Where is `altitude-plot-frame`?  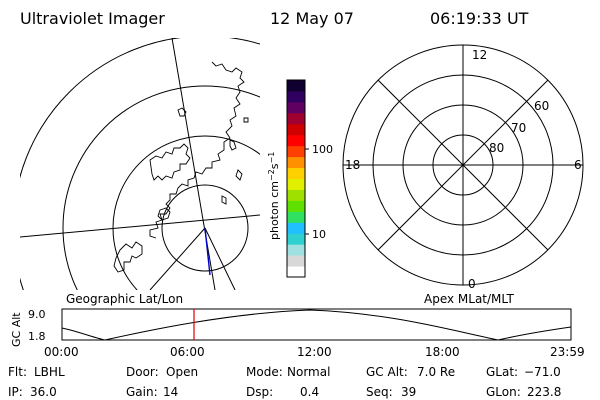
altitude-plot-frame is located at coordinates (316, 324).